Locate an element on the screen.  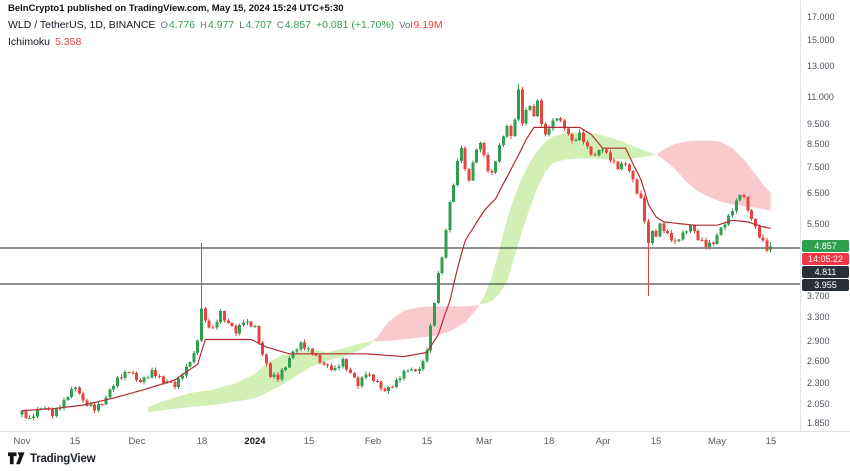
open-value: O4.776 is located at coordinates (178, 25).